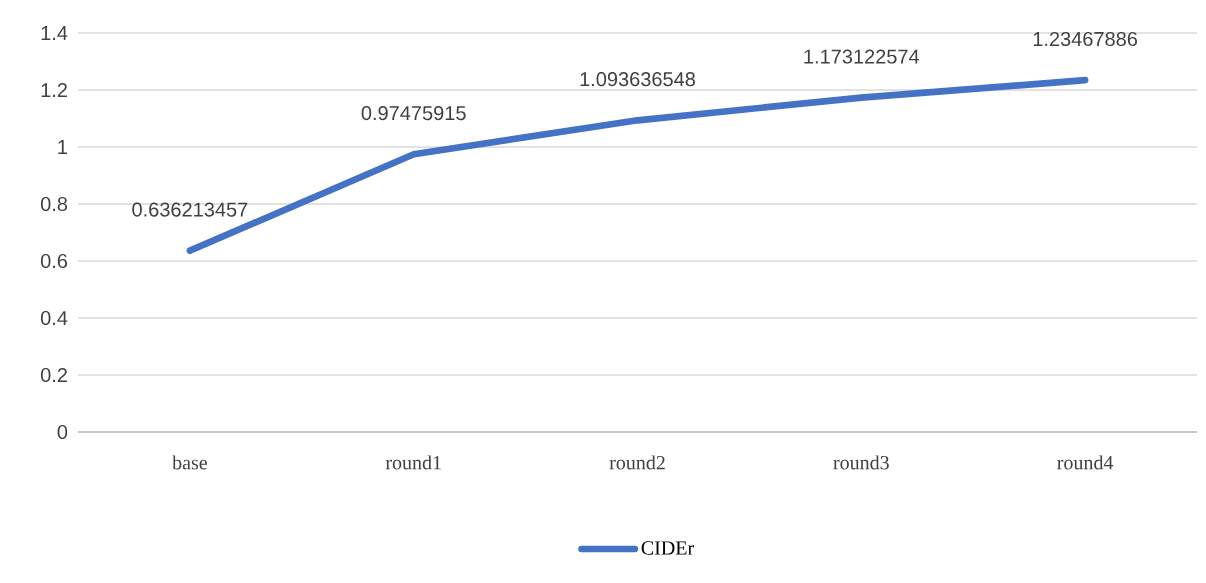  Describe the element at coordinates (54, 33) in the screenshot. I see `y-tick-label: 1.4` at that location.